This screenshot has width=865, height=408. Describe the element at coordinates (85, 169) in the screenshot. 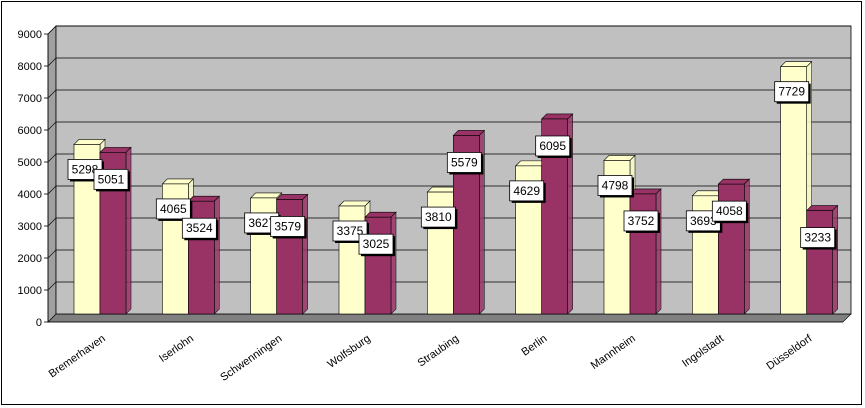

I see `data-label-series1: 5298` at that location.